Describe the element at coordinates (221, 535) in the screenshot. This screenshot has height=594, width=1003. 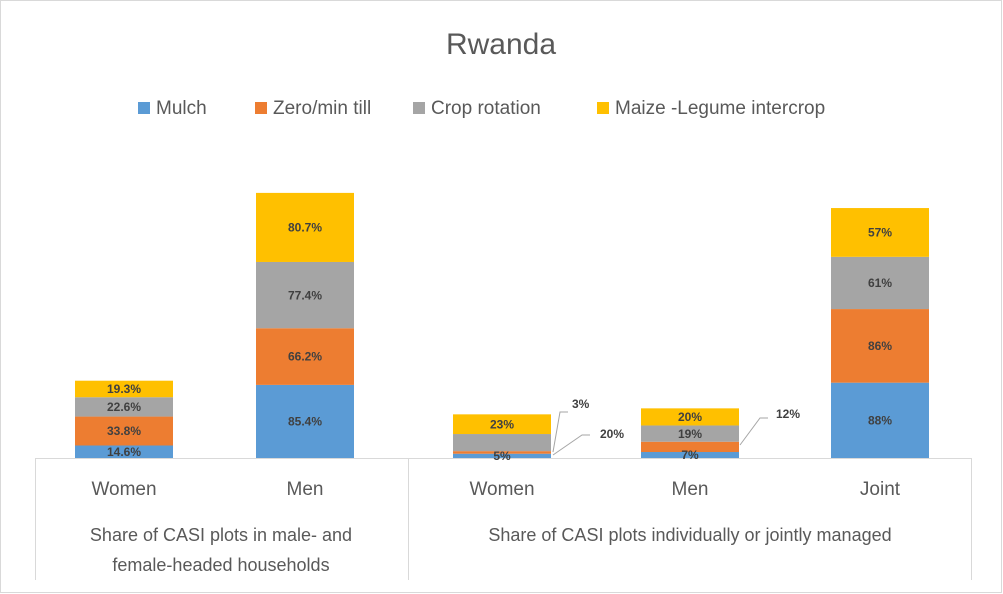
I see `group-label: Share of CASI plots in male- and` at that location.